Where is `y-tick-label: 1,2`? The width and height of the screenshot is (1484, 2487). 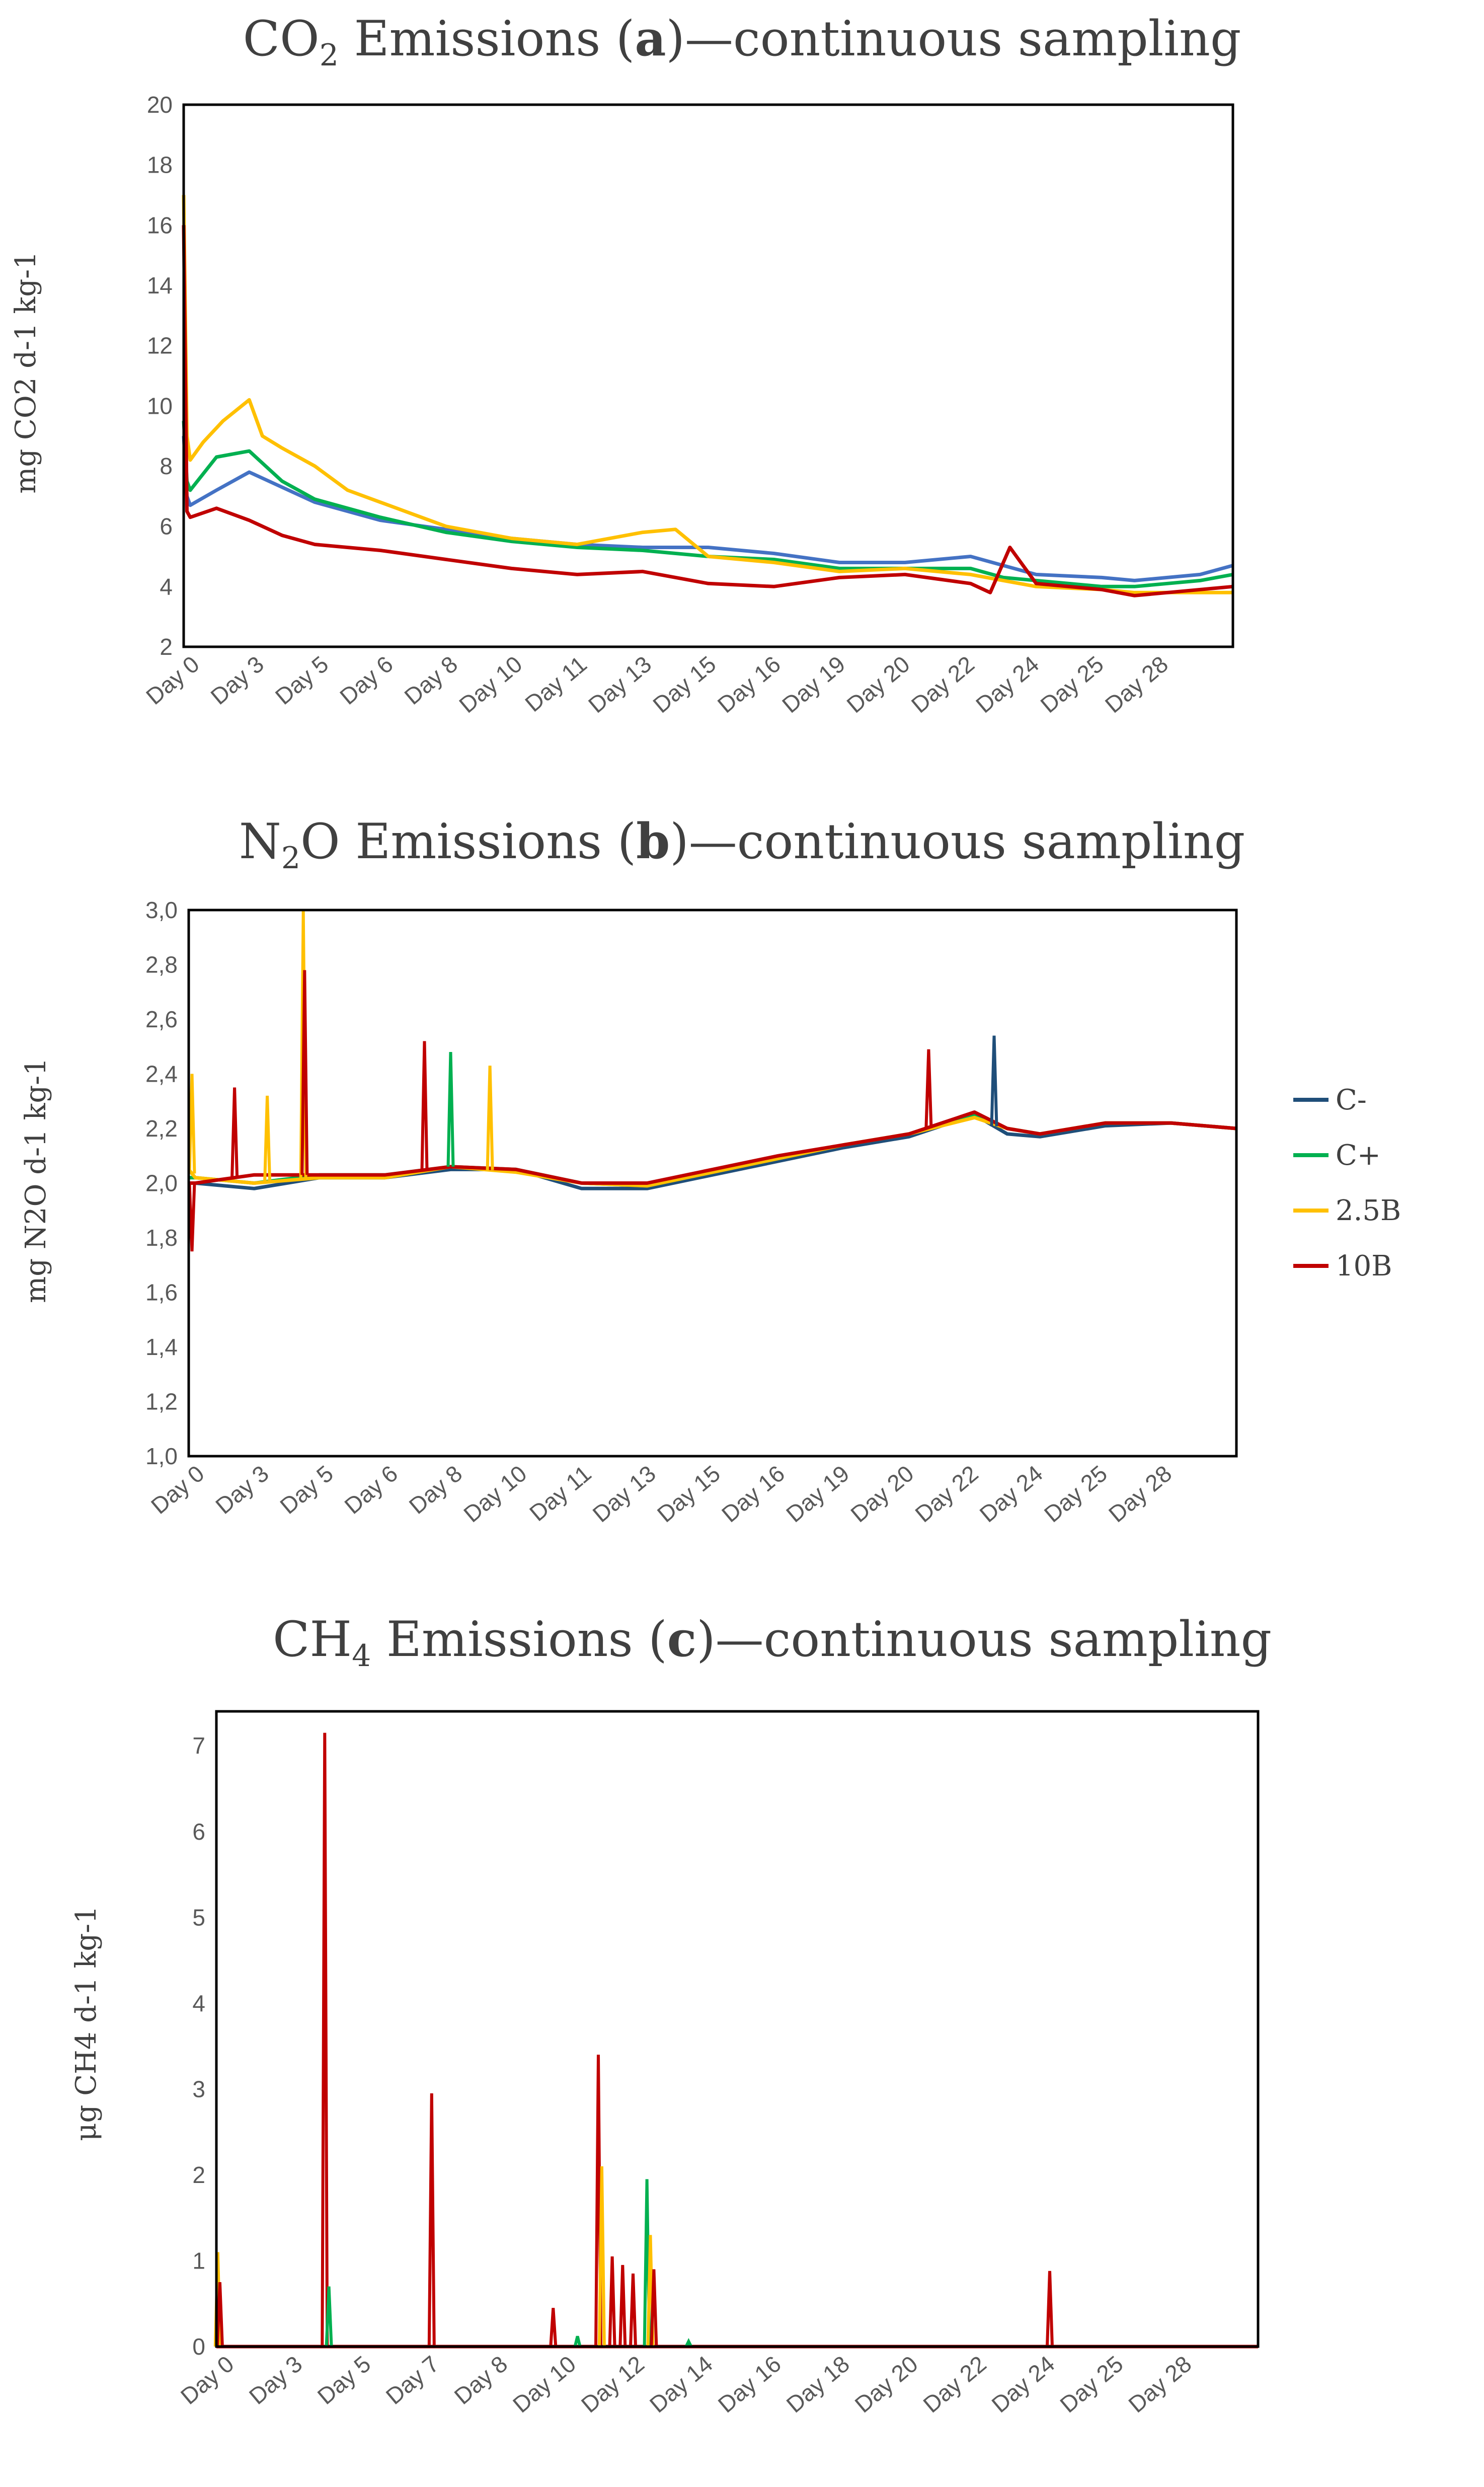 y-tick-label: 1,2 is located at coordinates (161, 1402).